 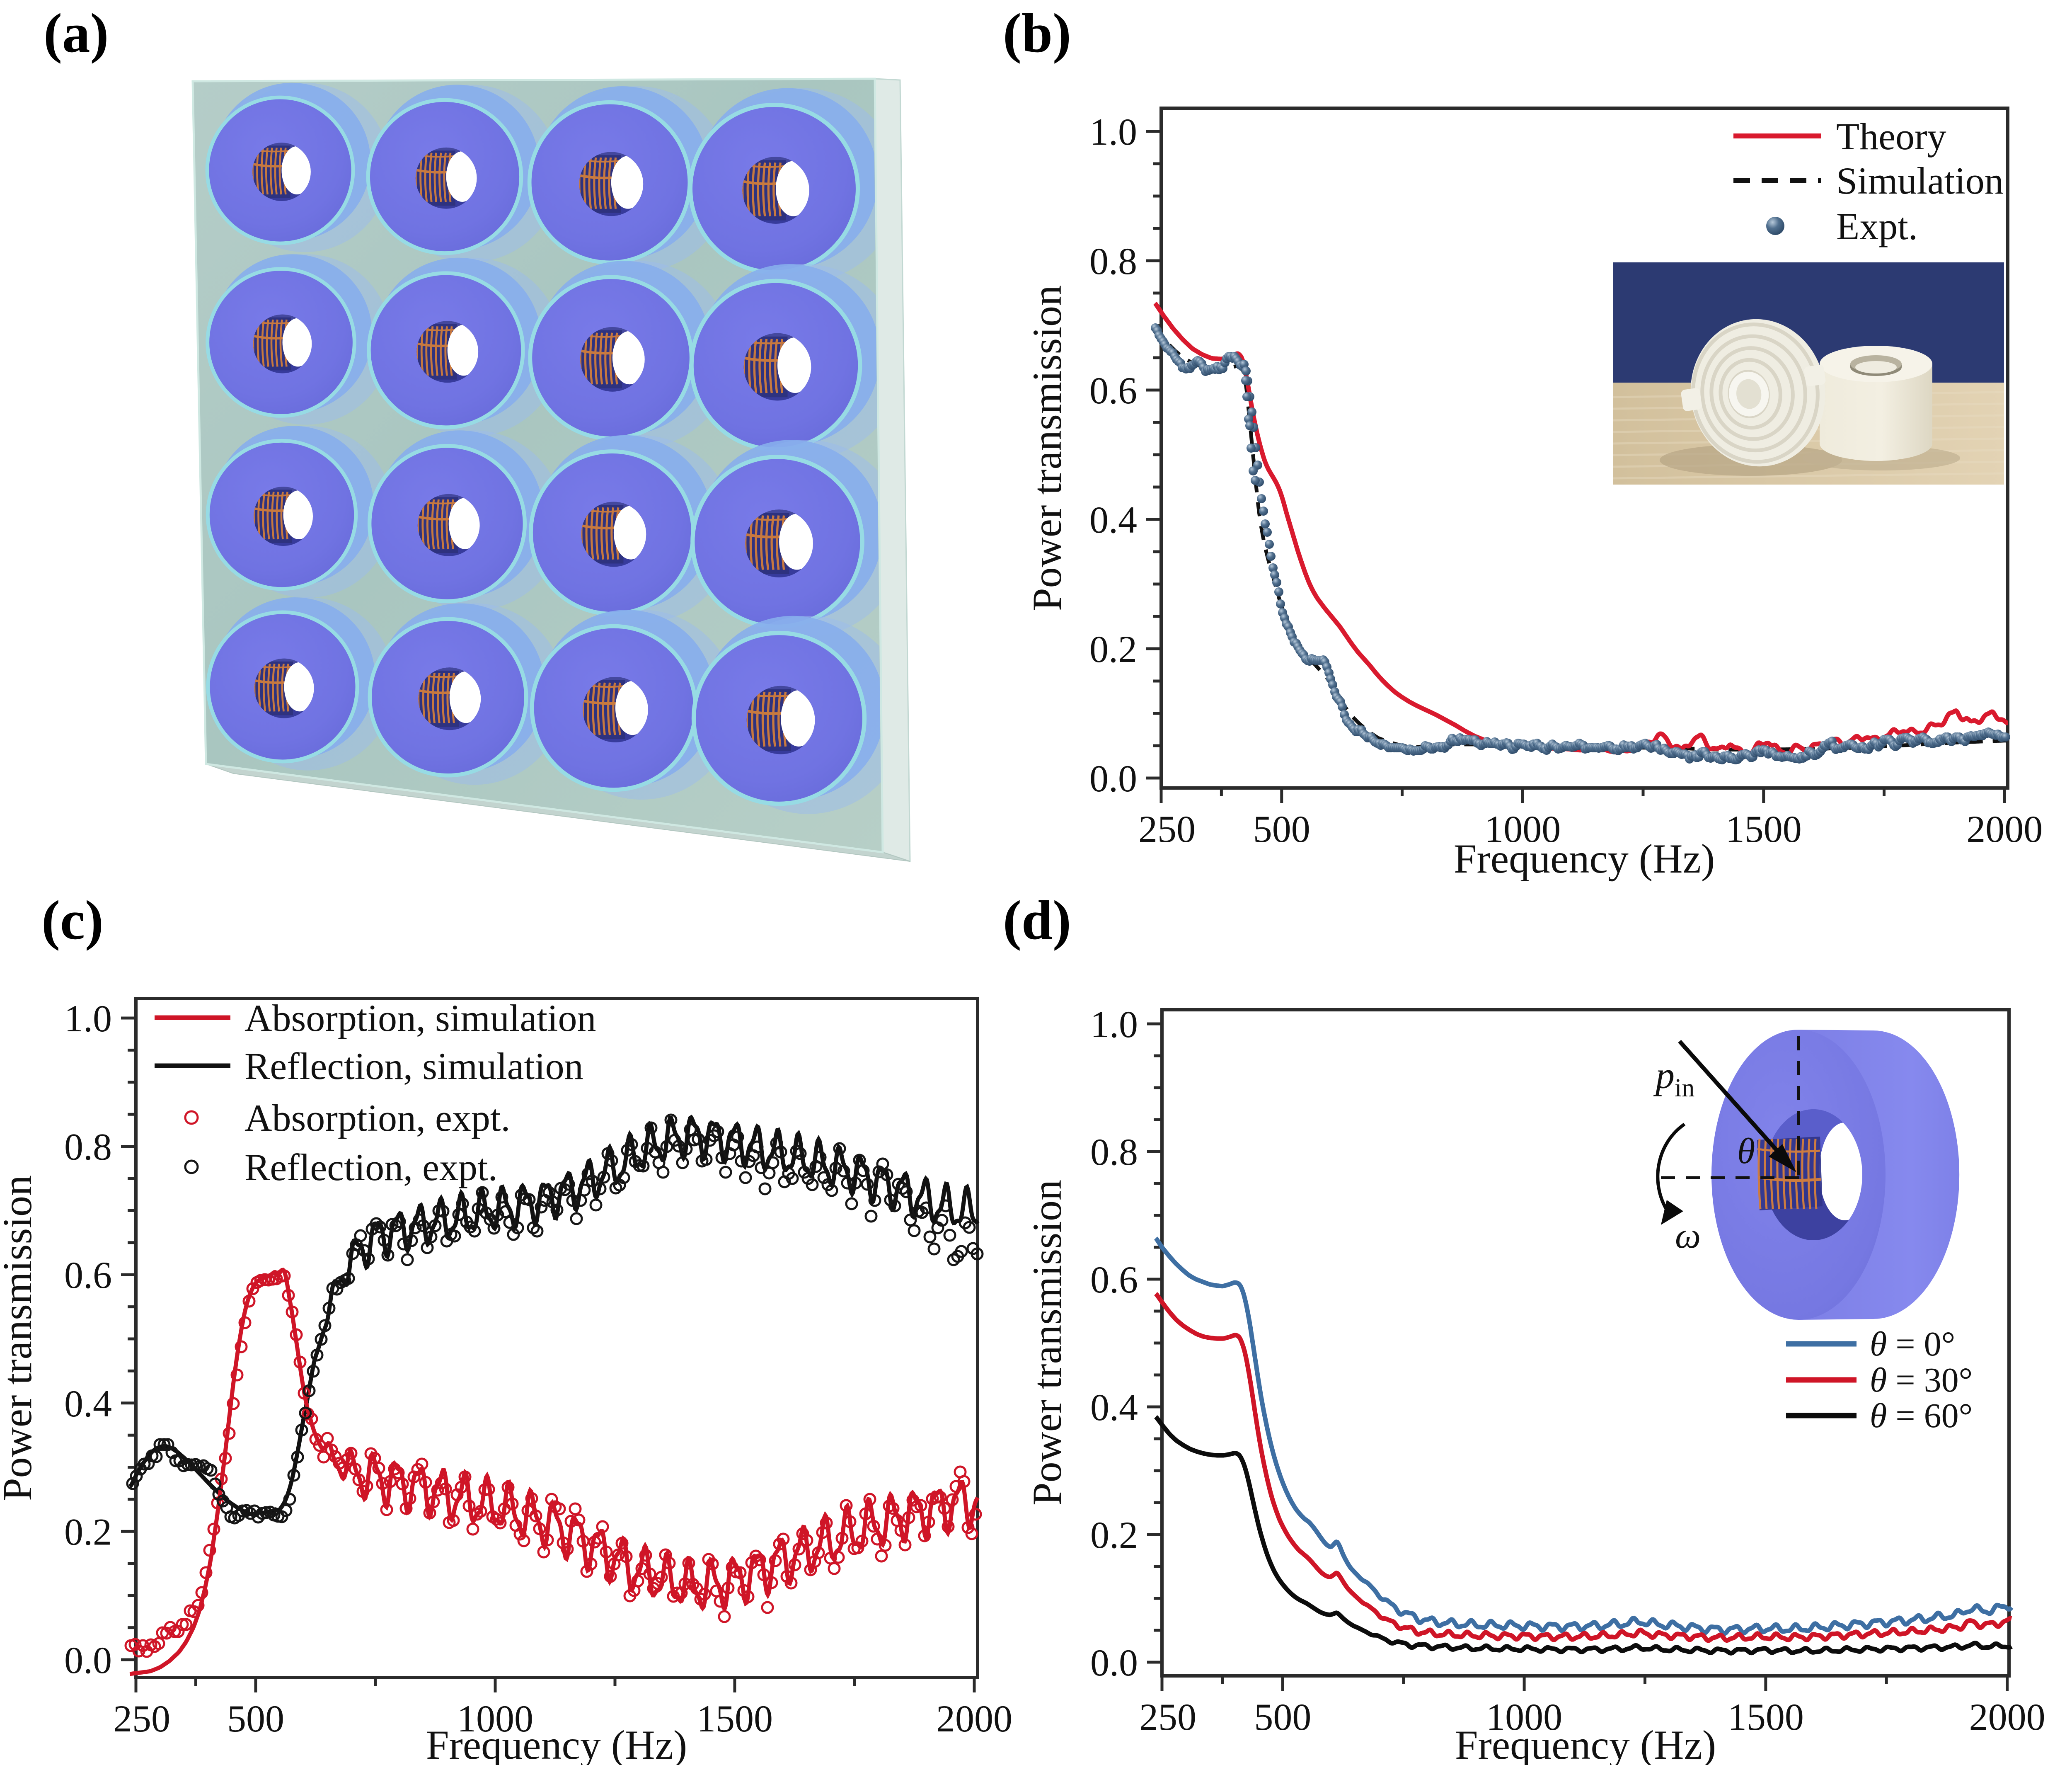 I want to click on svg-text: θ = 0°, so click(x=1912, y=1344).